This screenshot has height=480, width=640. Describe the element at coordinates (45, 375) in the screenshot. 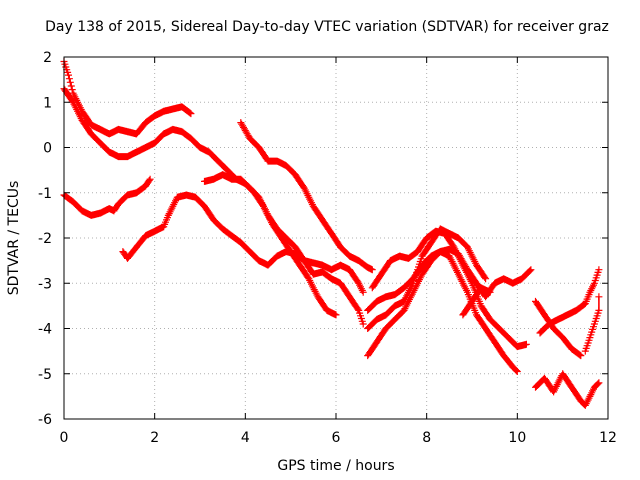

I see `y-tick-label: -5` at that location.